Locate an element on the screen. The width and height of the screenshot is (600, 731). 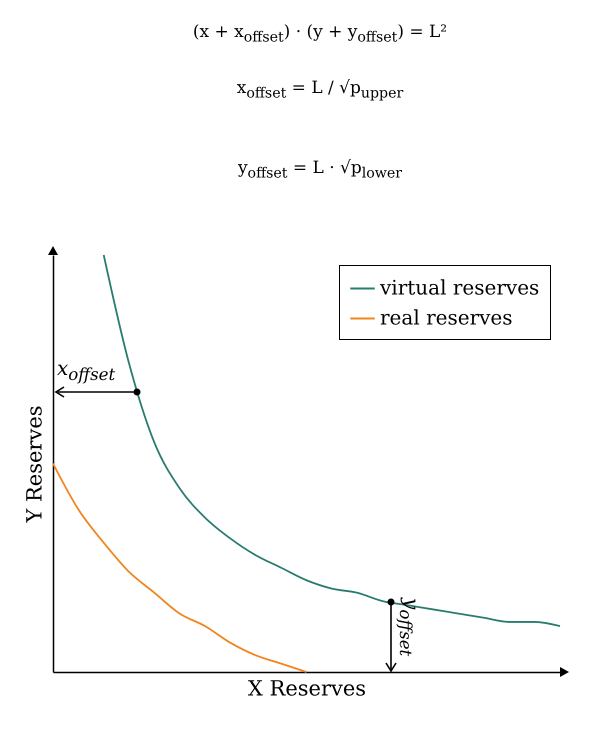
text: y$_{offset}$ = L · √p$_{lower}$ is located at coordinates (320, 170).